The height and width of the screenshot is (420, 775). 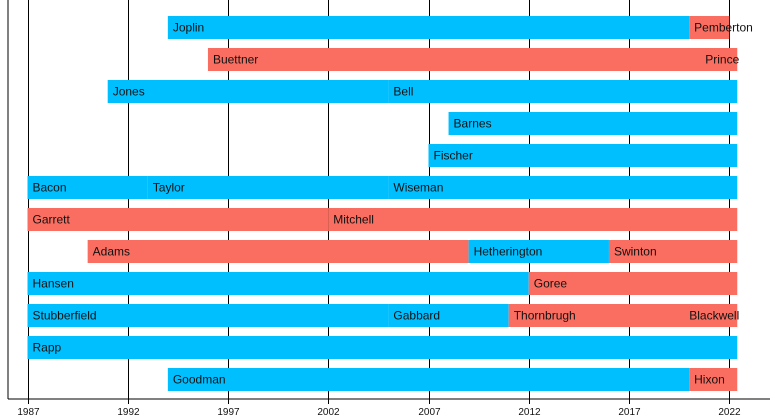 I want to click on bar-pemberton, so click(x=709, y=27).